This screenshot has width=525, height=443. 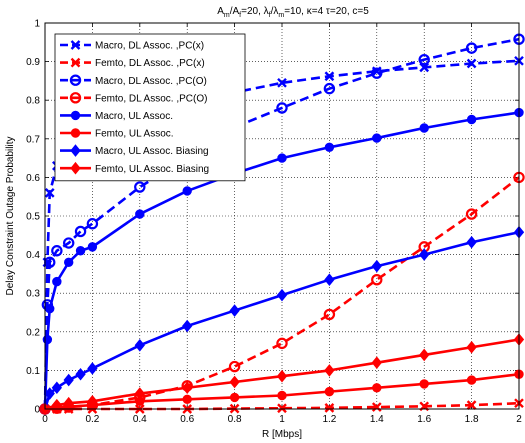 What do you see at coordinates (151, 81) in the screenshot?
I see `legend-label: Macro, DL Assoc. ,PC(O)` at bounding box center [151, 81].